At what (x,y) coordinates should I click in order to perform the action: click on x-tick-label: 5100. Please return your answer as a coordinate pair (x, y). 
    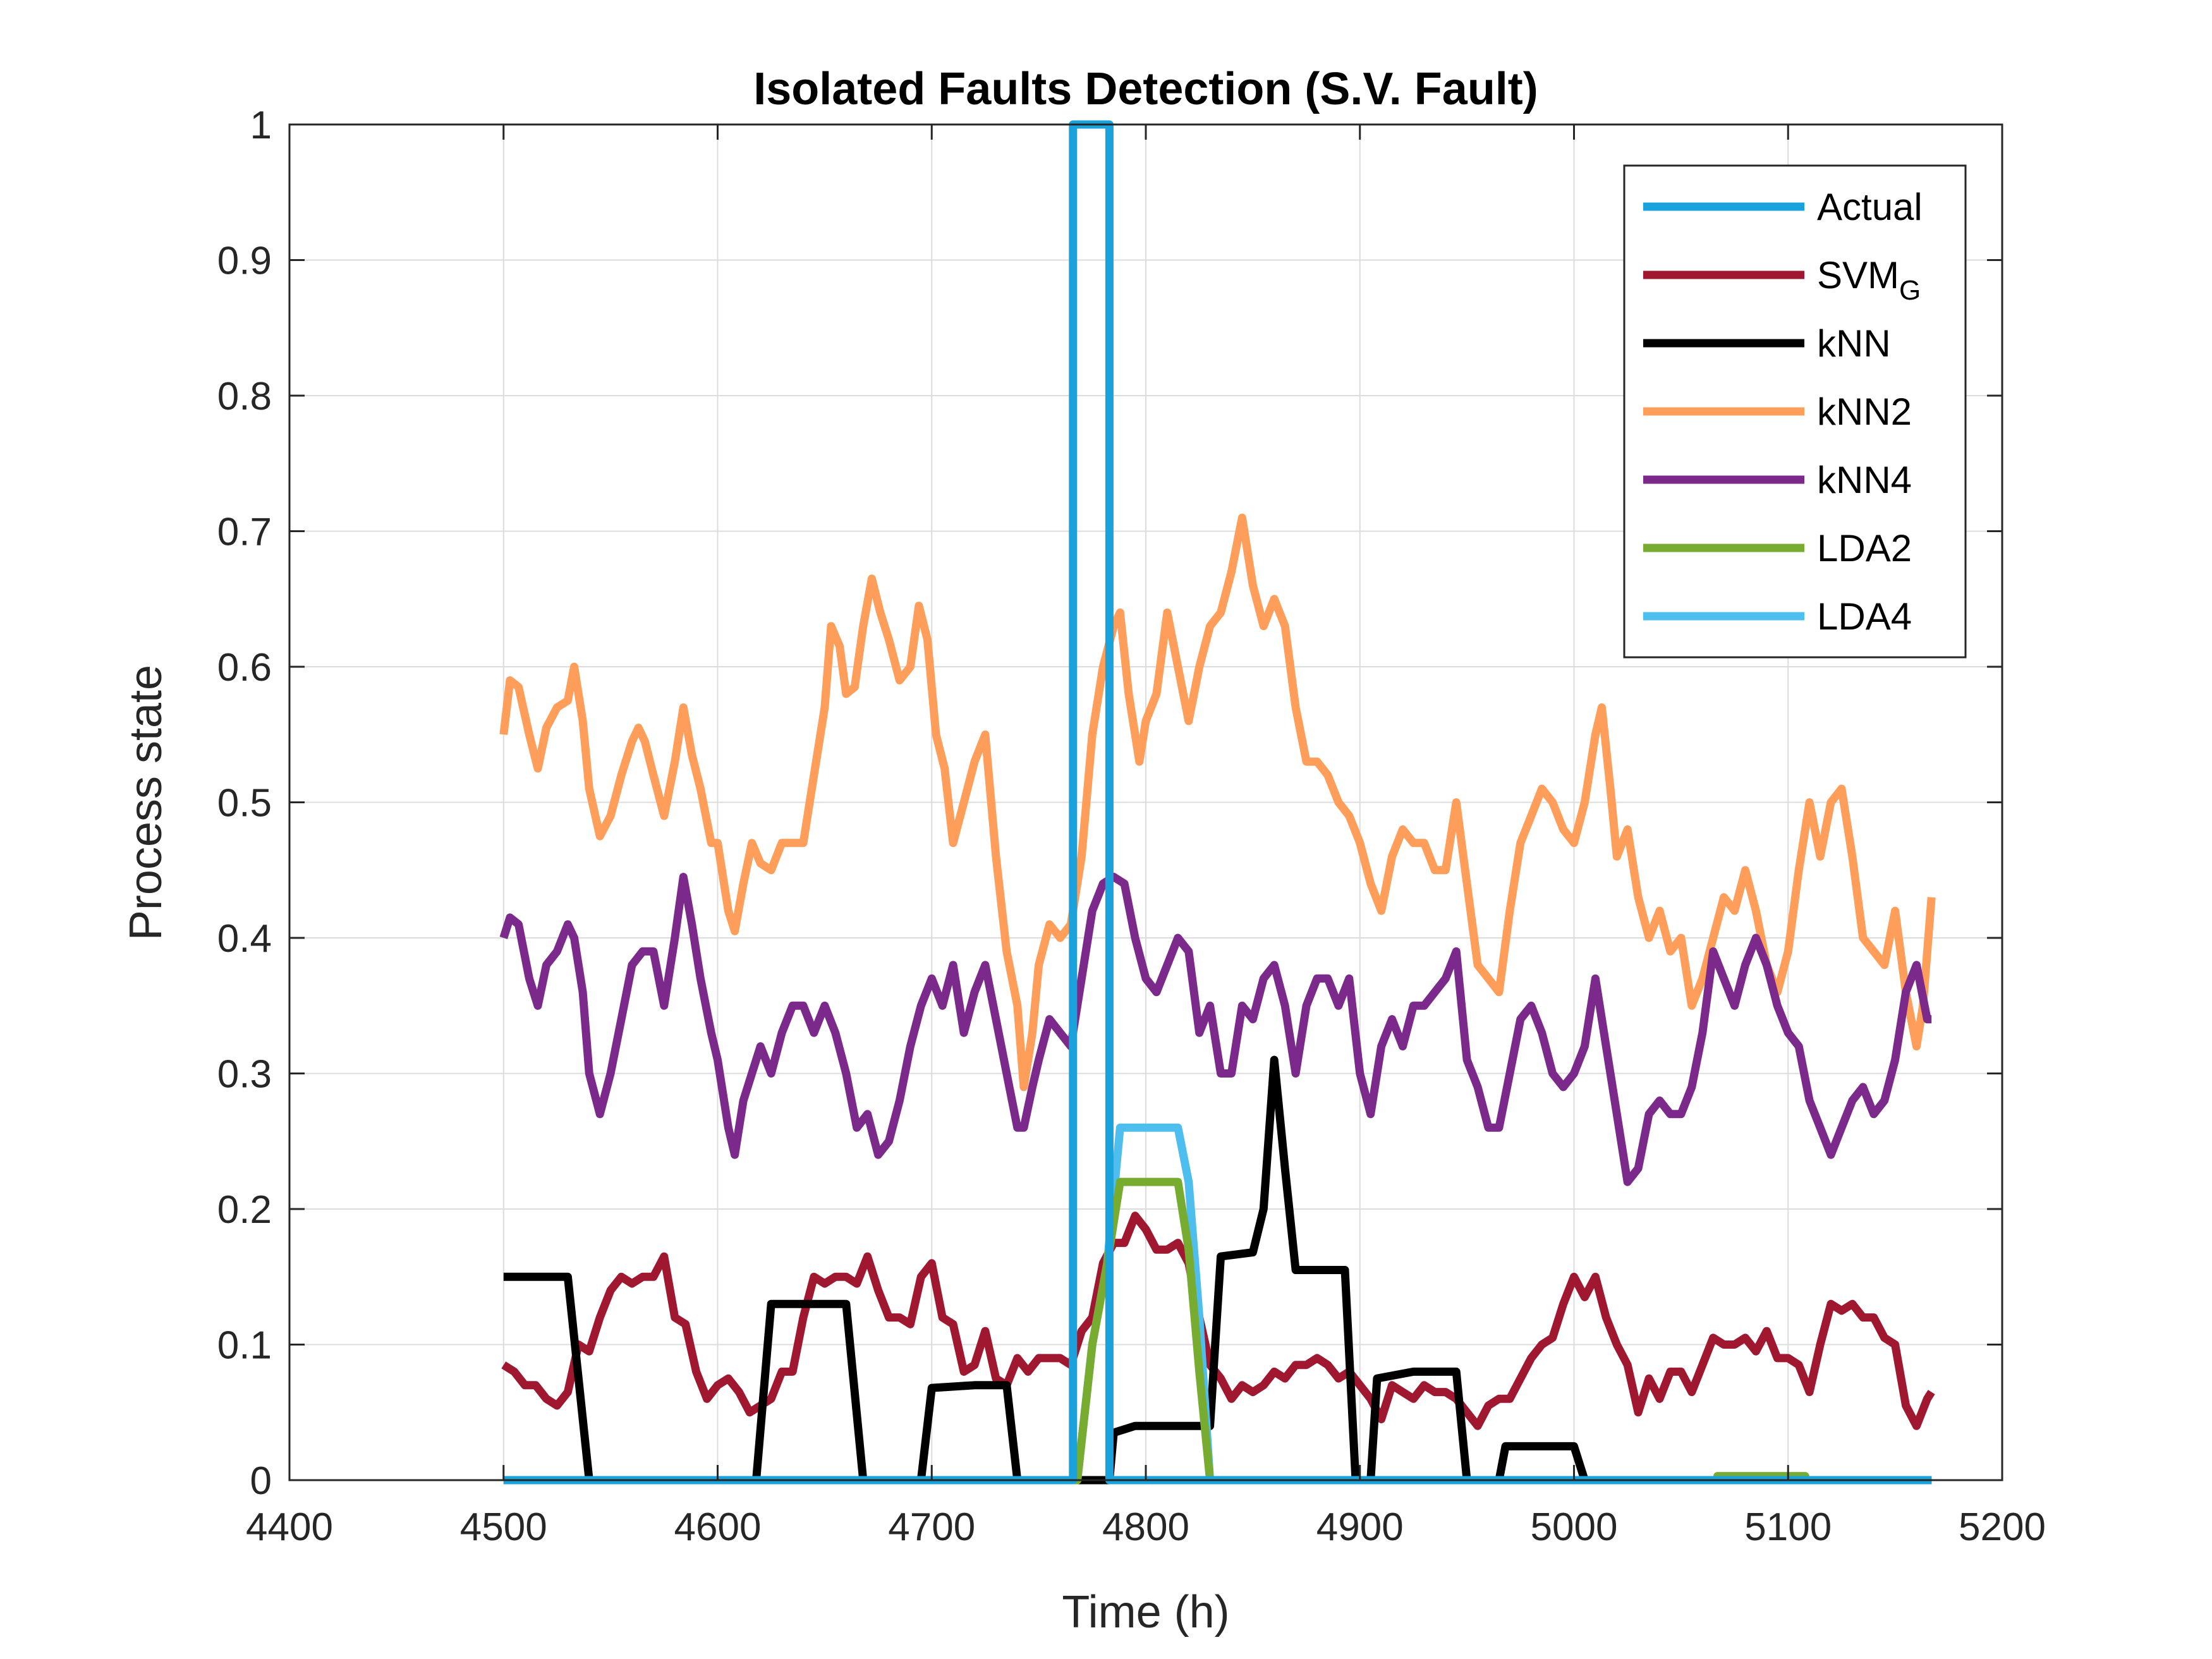
    Looking at the image, I should click on (1788, 1527).